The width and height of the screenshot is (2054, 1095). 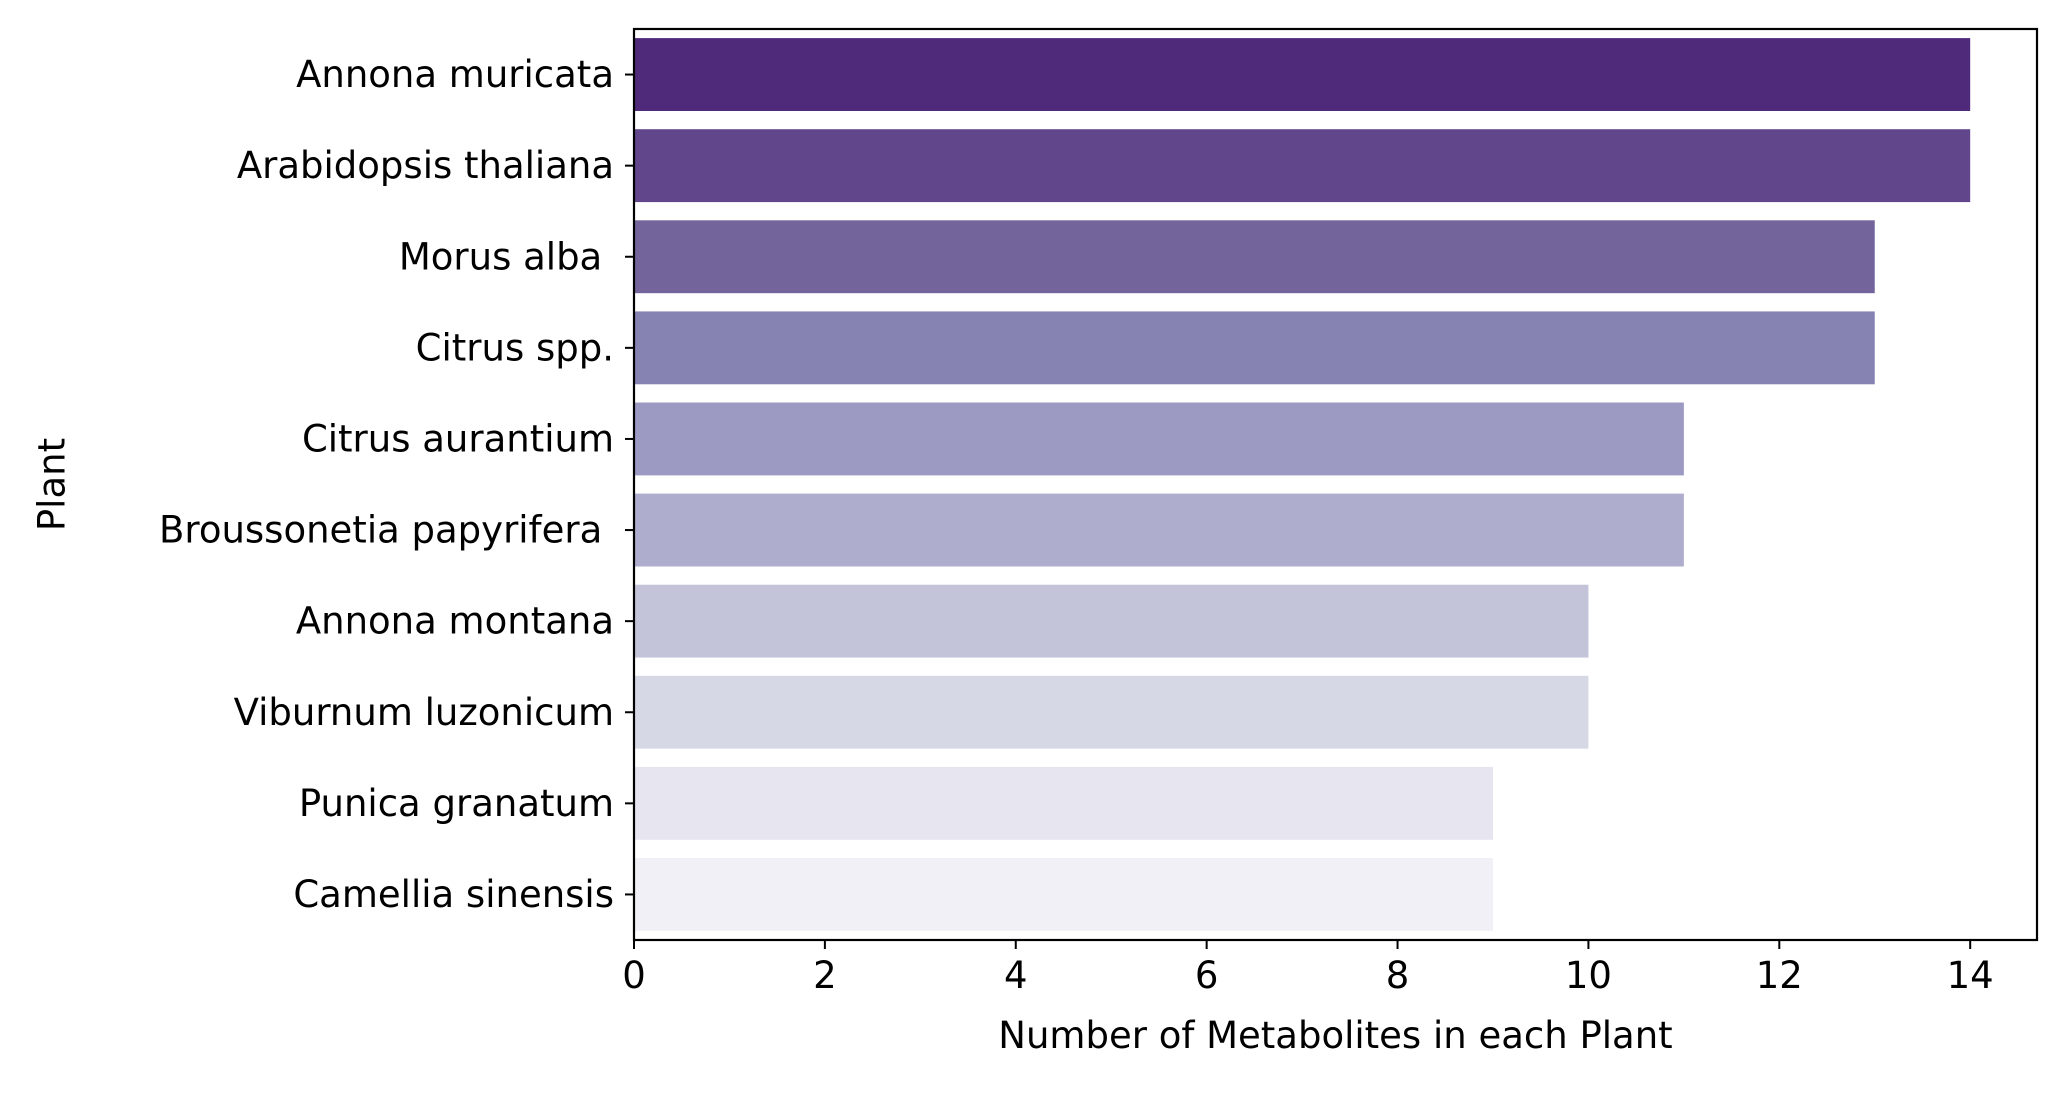 What do you see at coordinates (634, 975) in the screenshot?
I see `x-tick-label: 0` at bounding box center [634, 975].